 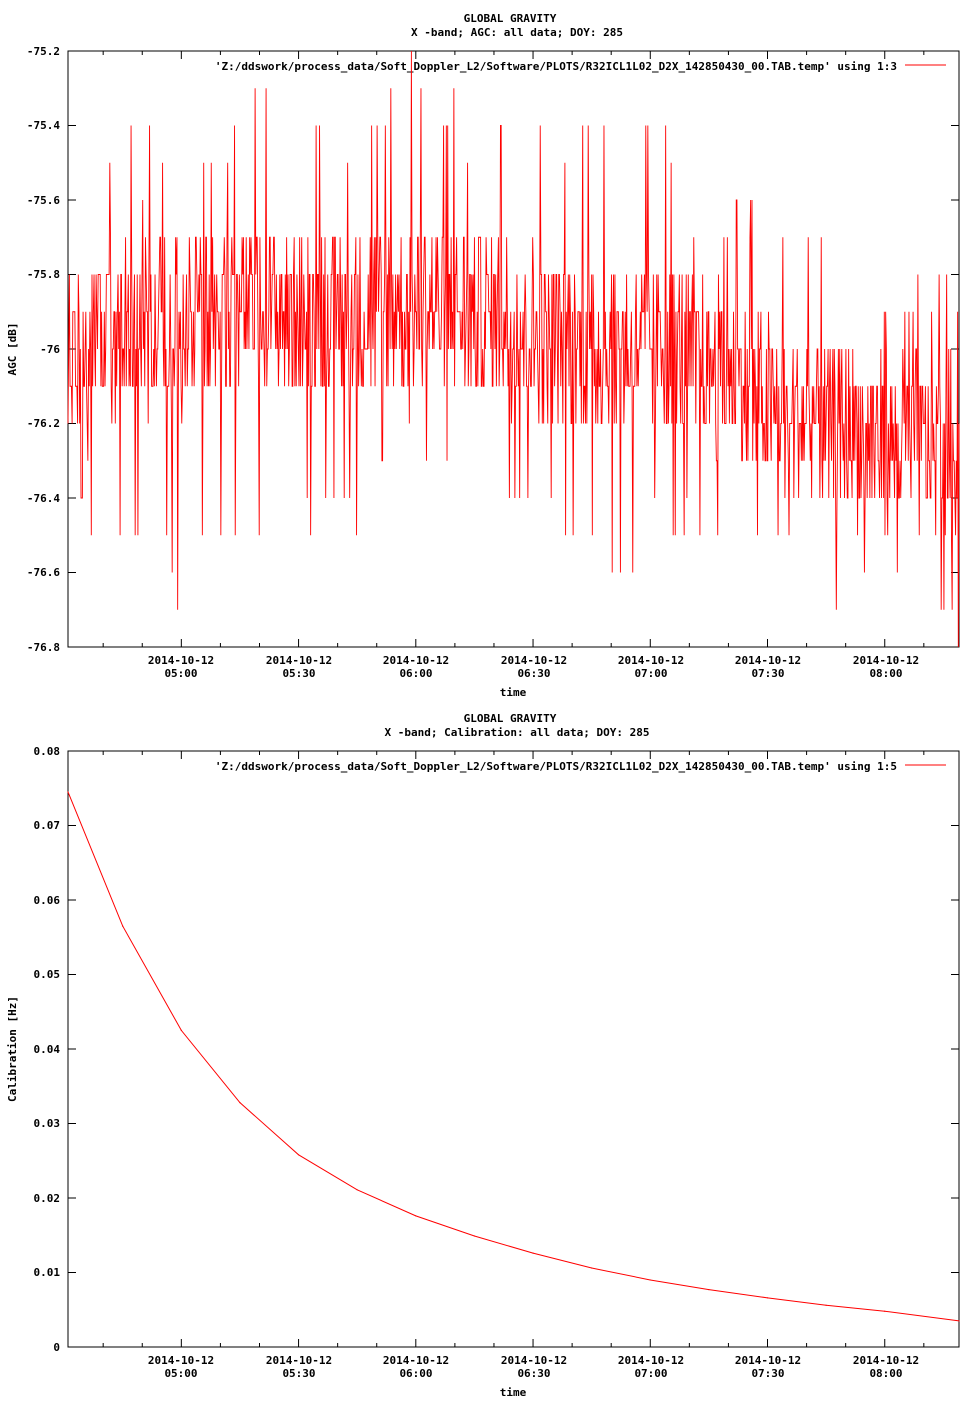 I want to click on chart-subtitle: X -band; Calibration: all data; DOY: 285, so click(x=517, y=732).